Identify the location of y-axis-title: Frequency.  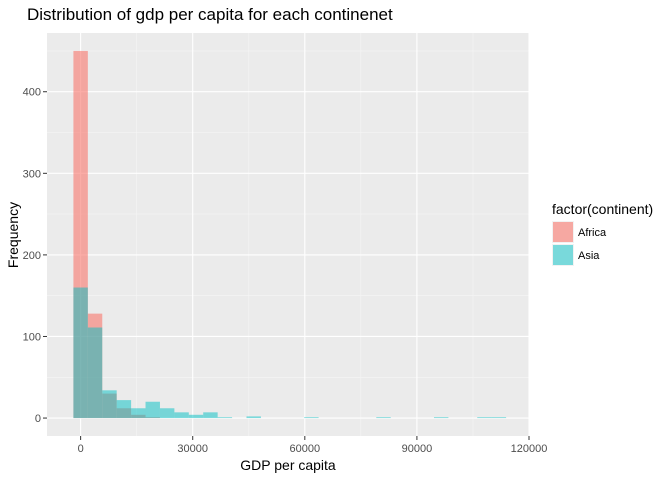
(13, 235).